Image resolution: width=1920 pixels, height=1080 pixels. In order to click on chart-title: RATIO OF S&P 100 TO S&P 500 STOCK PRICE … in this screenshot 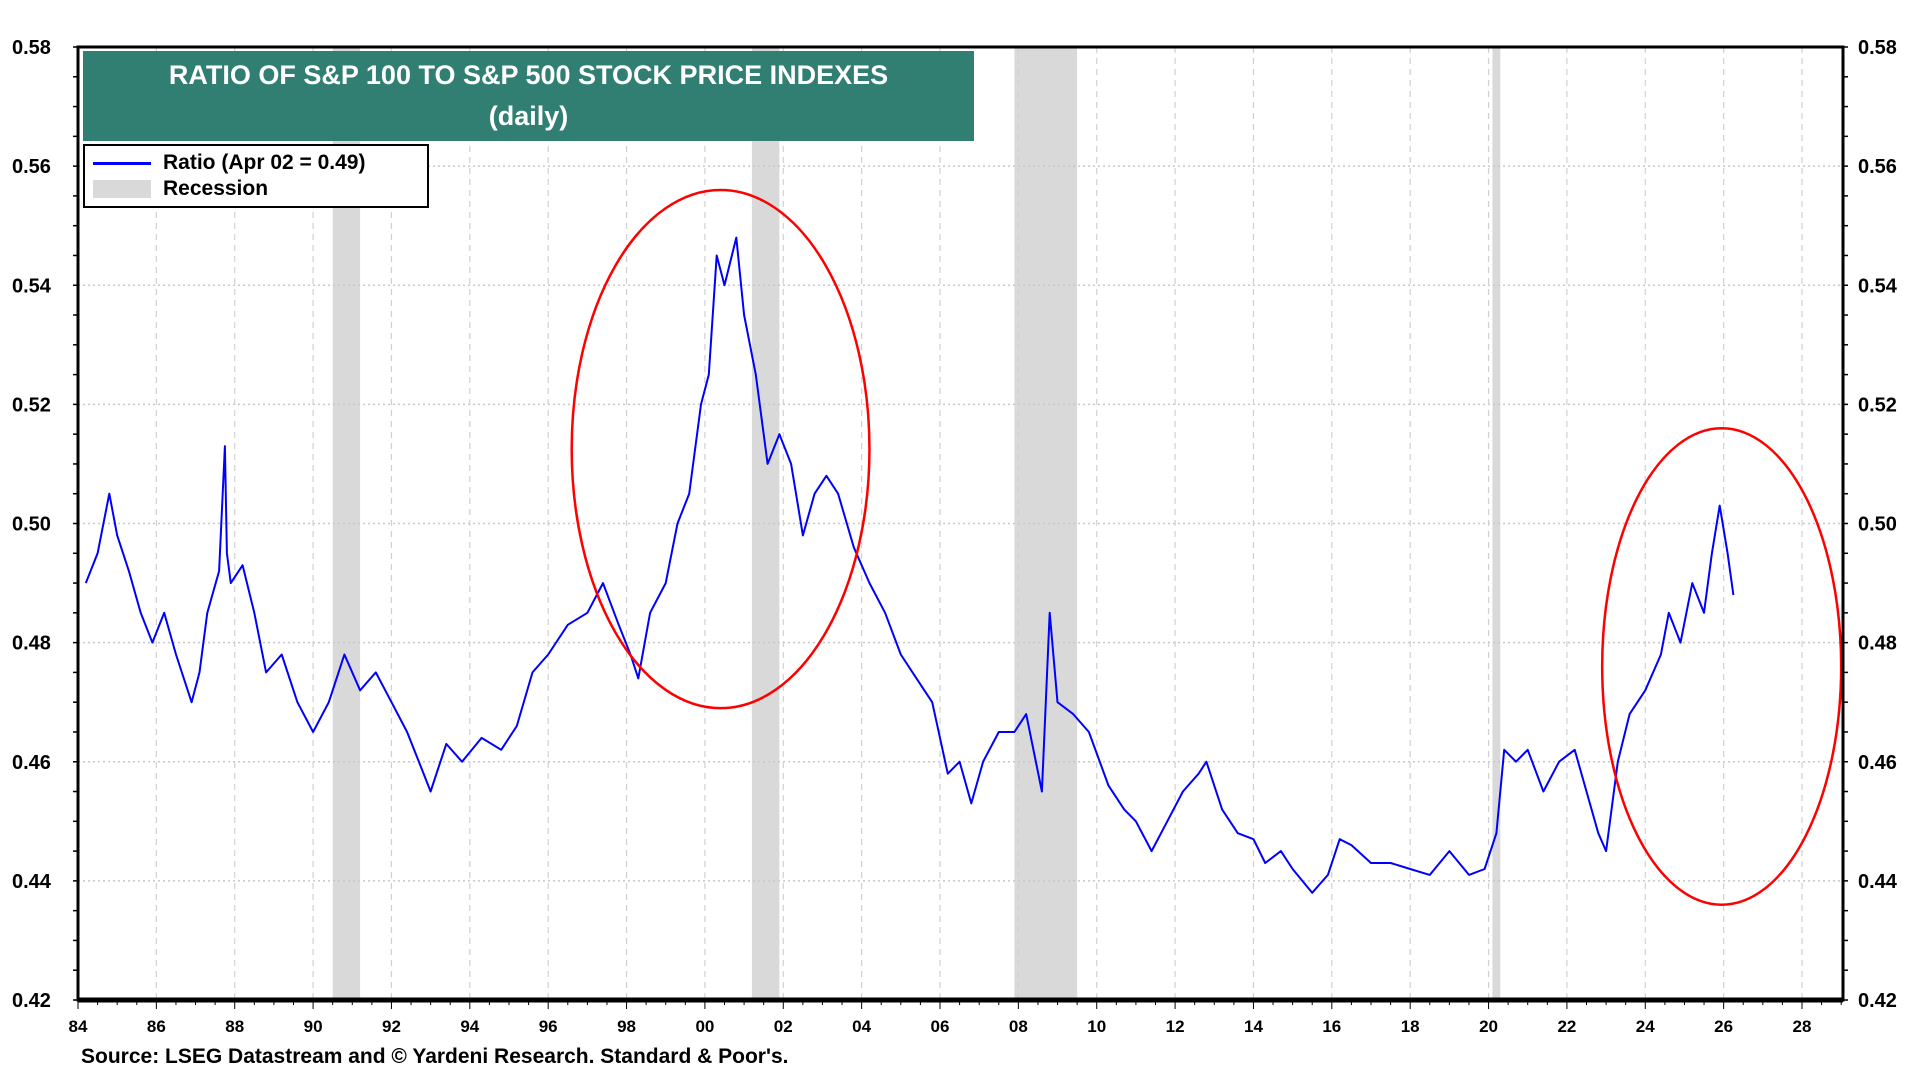, I will do `click(528, 75)`.